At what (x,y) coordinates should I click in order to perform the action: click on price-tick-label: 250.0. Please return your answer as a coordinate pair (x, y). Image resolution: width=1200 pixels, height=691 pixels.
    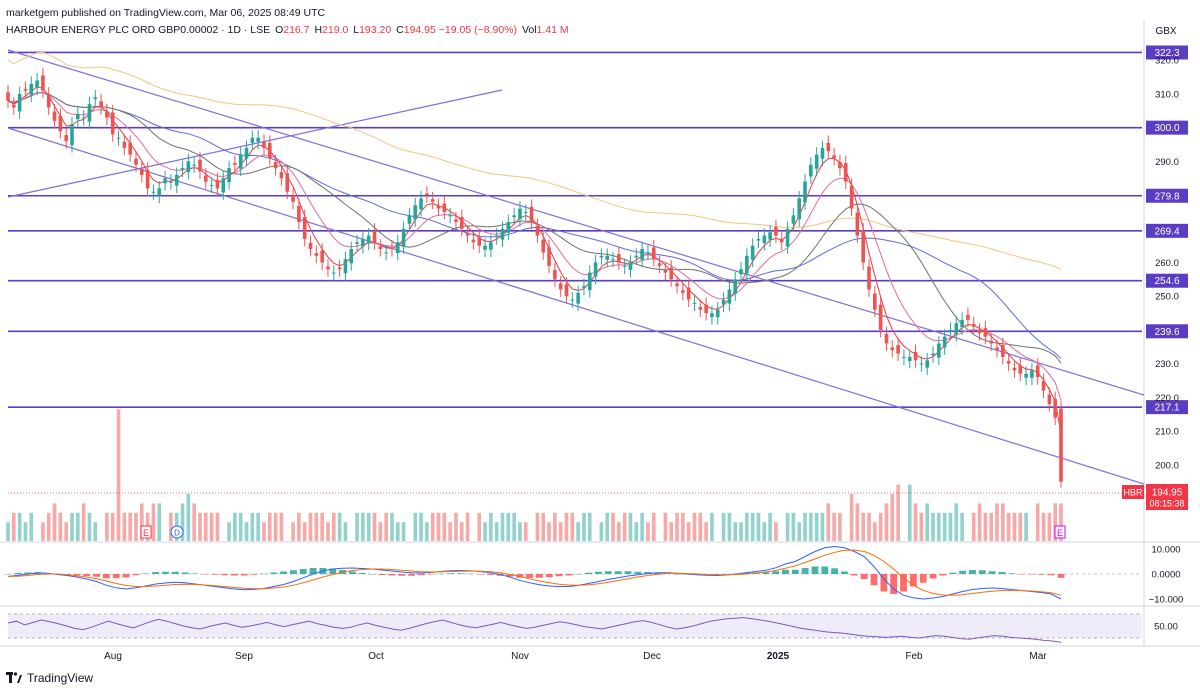
    Looking at the image, I should click on (1167, 297).